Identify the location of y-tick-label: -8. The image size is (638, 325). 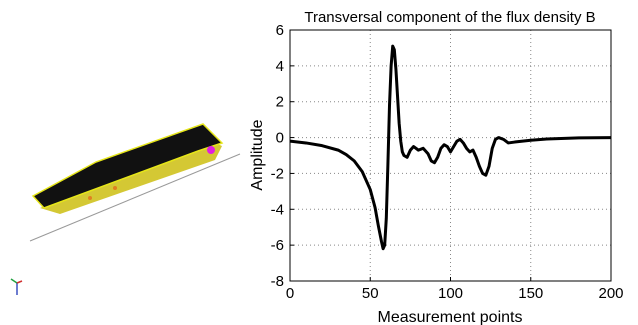
(277, 281).